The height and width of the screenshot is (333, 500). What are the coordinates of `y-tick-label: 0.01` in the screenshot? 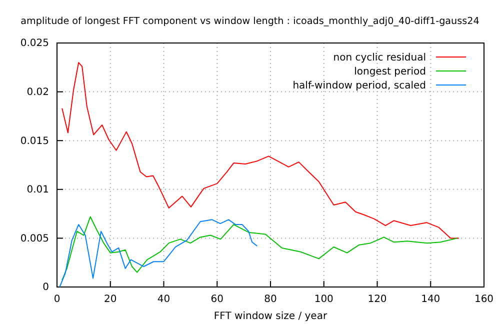 It's located at (37, 190).